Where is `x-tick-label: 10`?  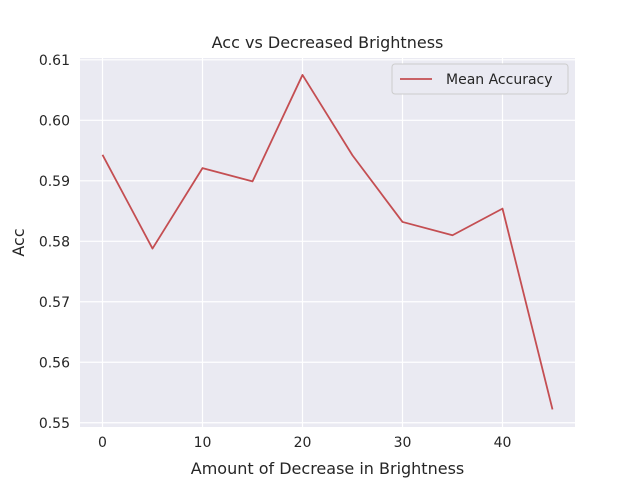
x-tick-label: 10 is located at coordinates (203, 443).